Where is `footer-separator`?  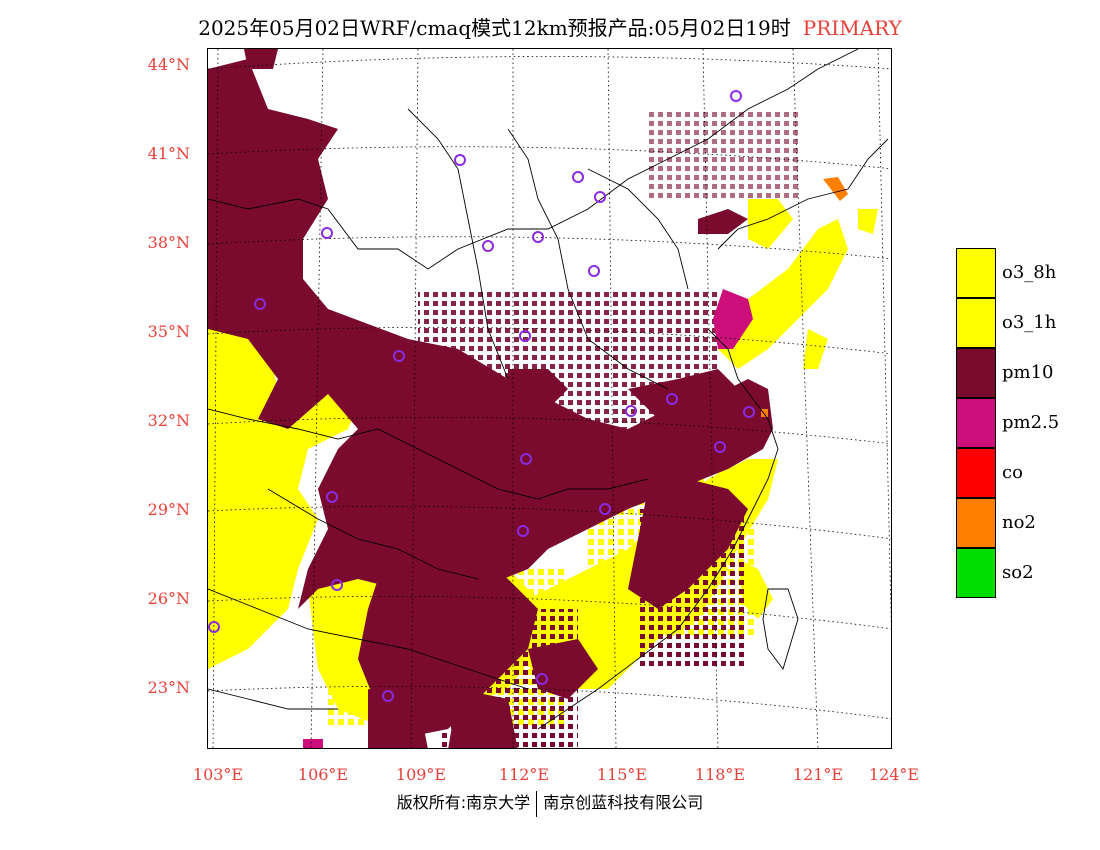 footer-separator is located at coordinates (537, 803).